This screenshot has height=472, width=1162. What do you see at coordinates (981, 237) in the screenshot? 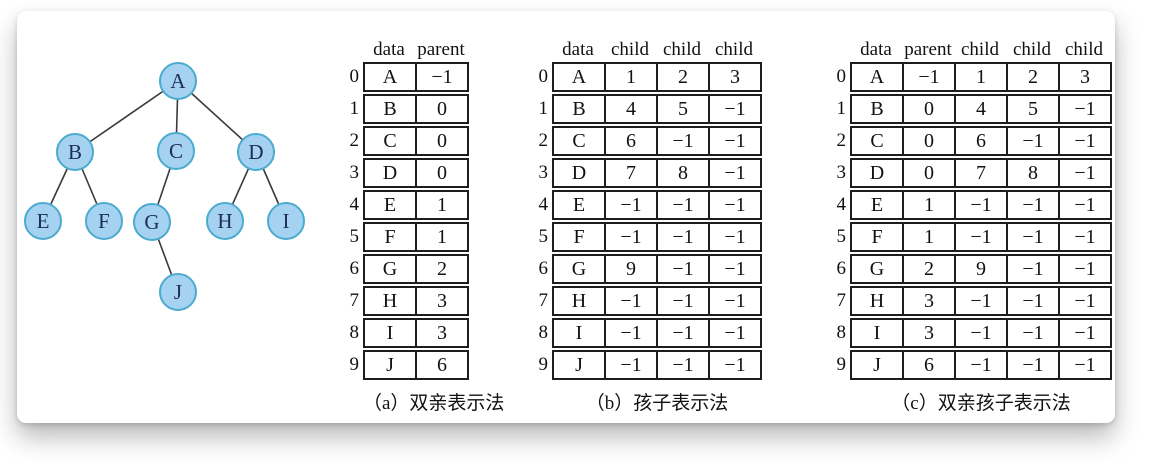
I see `row-cells: F 1 −1 −1 −1` at bounding box center [981, 237].